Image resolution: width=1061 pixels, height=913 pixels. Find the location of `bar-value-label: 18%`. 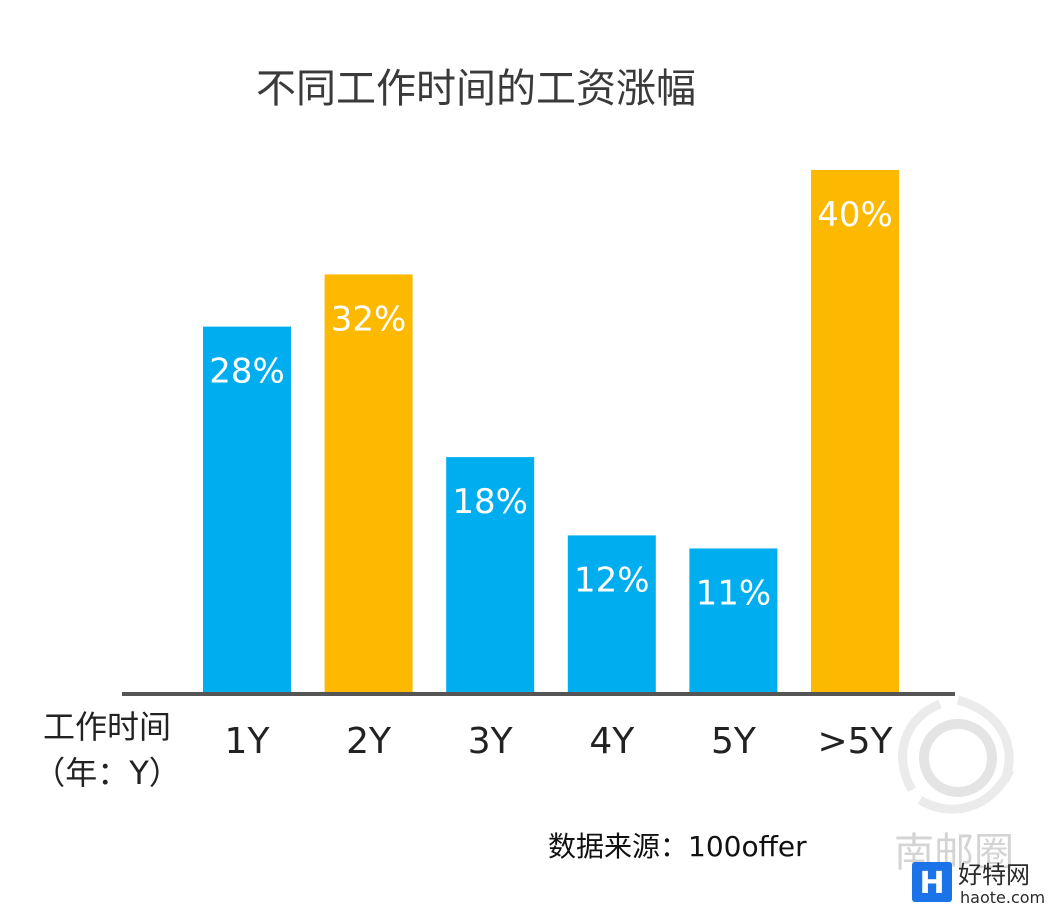

bar-value-label: 18% is located at coordinates (490, 502).